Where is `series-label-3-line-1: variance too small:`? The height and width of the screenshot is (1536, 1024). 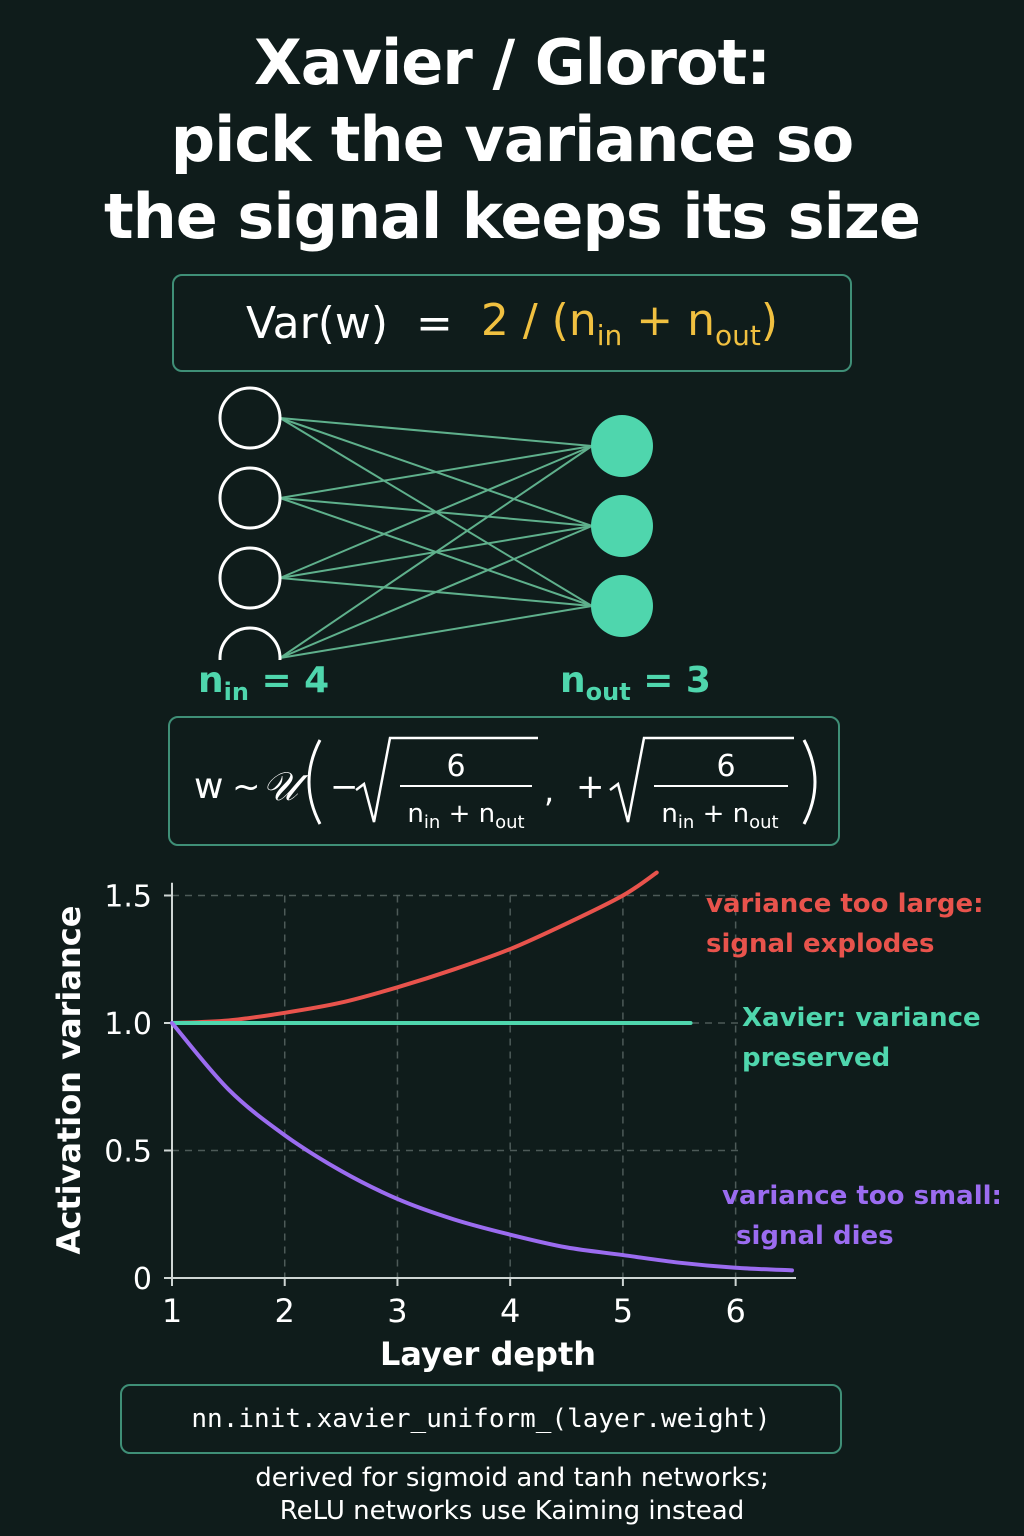 series-label-3-line-1: variance too small: is located at coordinates (862, 1196).